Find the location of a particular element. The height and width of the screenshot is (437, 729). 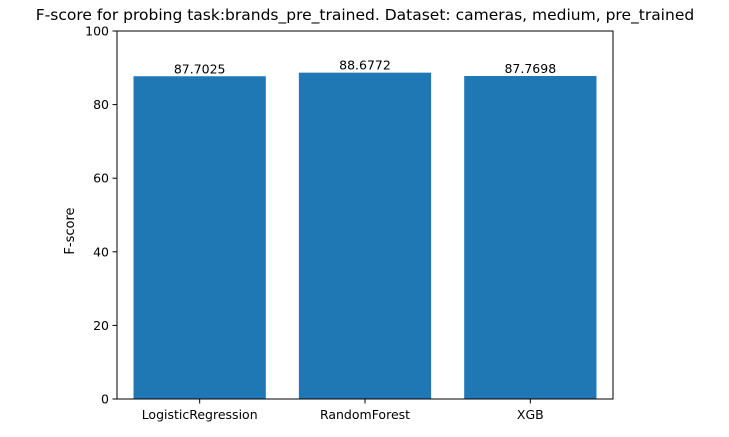

x-tick-label-randomforest: RandomForest is located at coordinates (365, 414).